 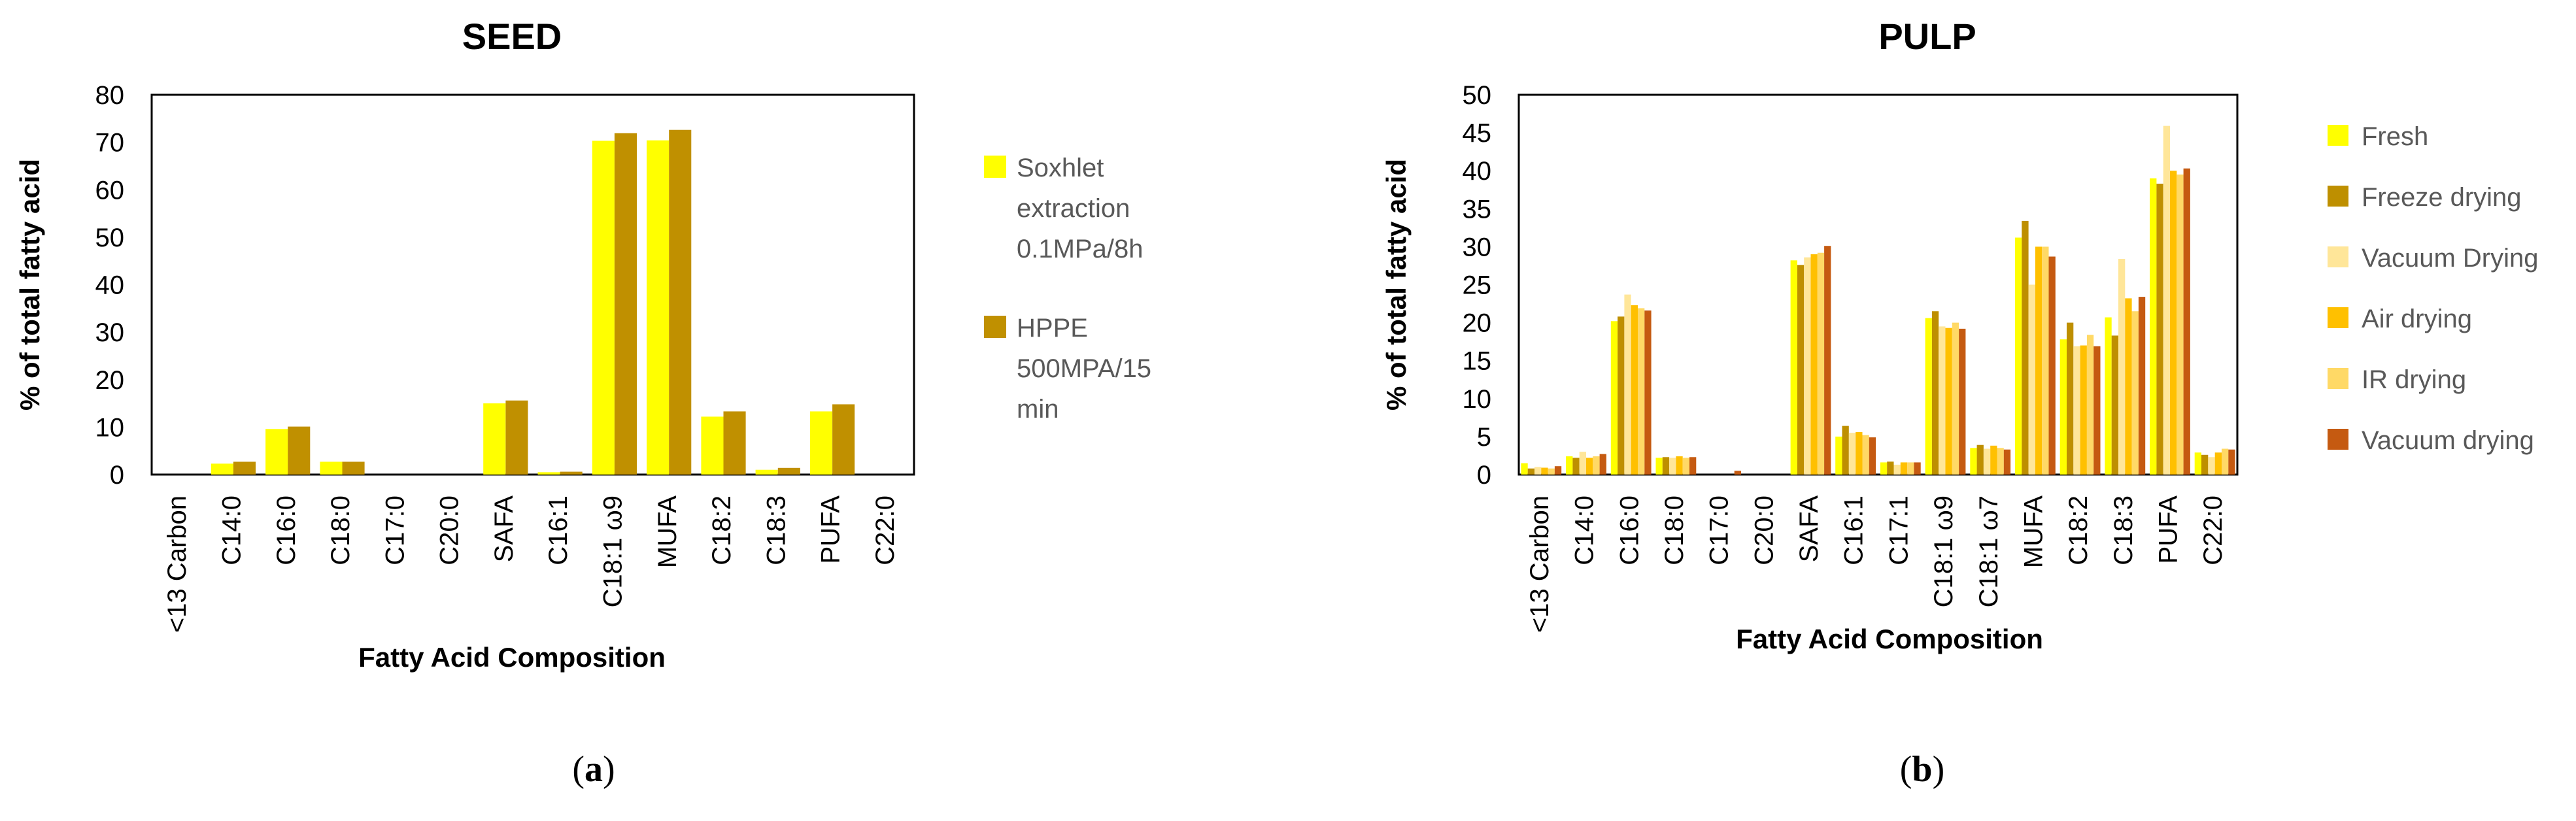 I want to click on bar-1-s0-c2, so click(x=276, y=452).